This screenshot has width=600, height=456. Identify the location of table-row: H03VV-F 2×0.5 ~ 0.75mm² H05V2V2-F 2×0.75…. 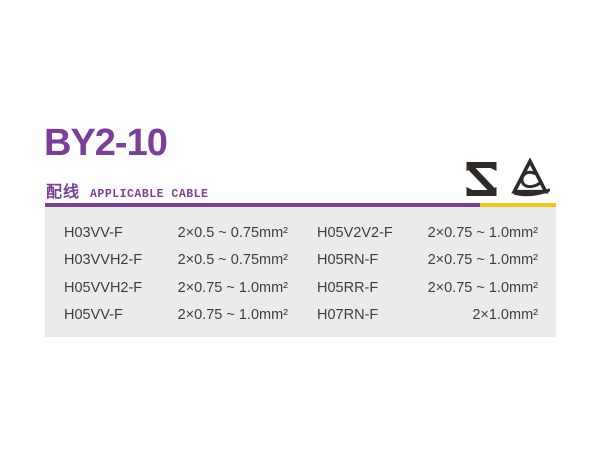
(301, 233).